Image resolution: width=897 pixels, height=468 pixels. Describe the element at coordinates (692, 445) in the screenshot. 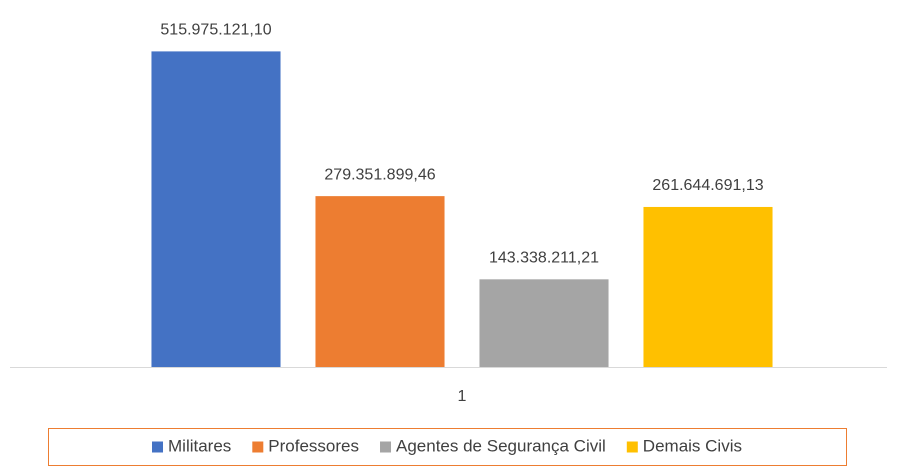

I see `legend-label: Demais Civis` at that location.